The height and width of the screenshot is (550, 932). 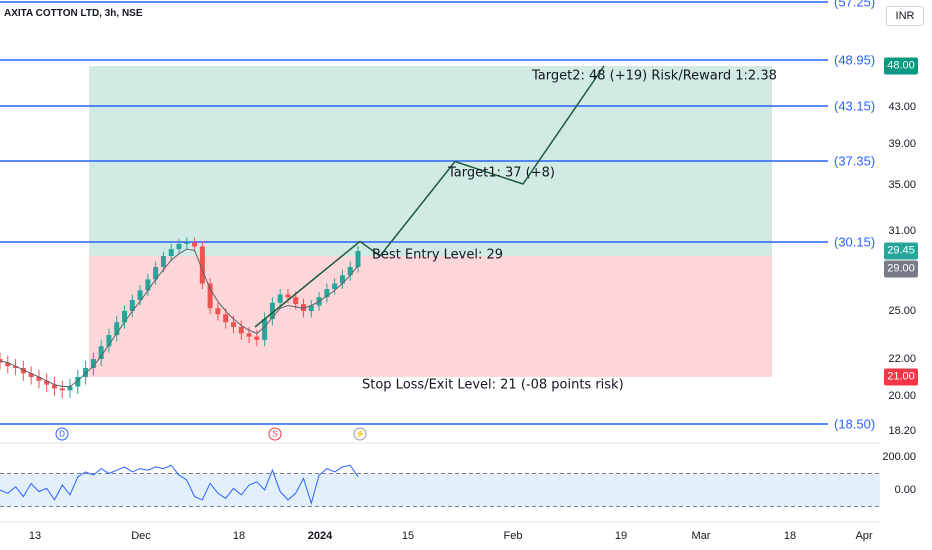 What do you see at coordinates (513, 536) in the screenshot?
I see `time-tick: Feb` at bounding box center [513, 536].